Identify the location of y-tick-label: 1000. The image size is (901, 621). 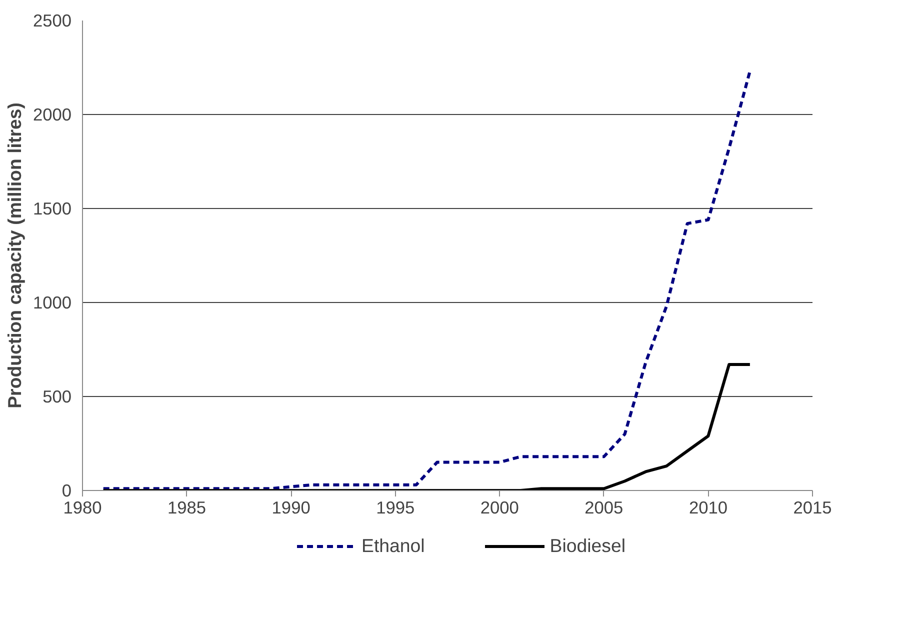
(52, 302).